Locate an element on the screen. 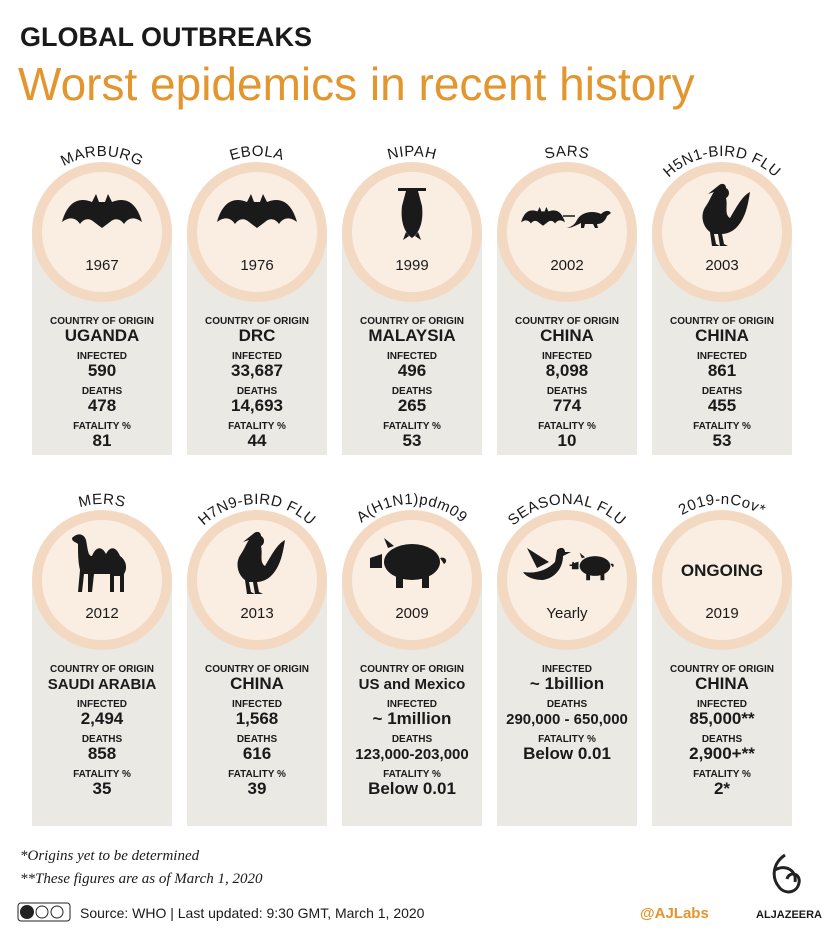 The height and width of the screenshot is (933, 833). disease-name: NIPAH is located at coordinates (412, 153).